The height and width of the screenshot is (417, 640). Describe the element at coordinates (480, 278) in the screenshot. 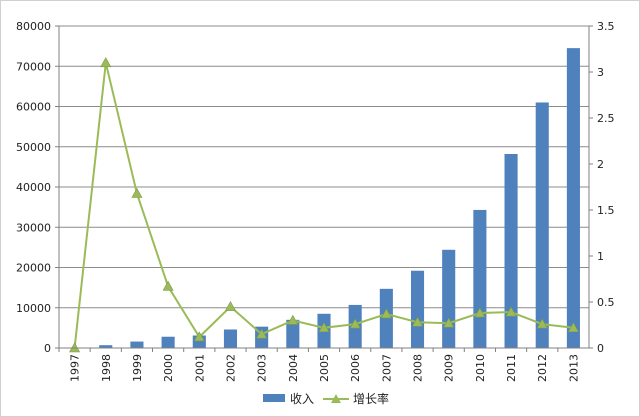

I see `bar-2010` at that location.